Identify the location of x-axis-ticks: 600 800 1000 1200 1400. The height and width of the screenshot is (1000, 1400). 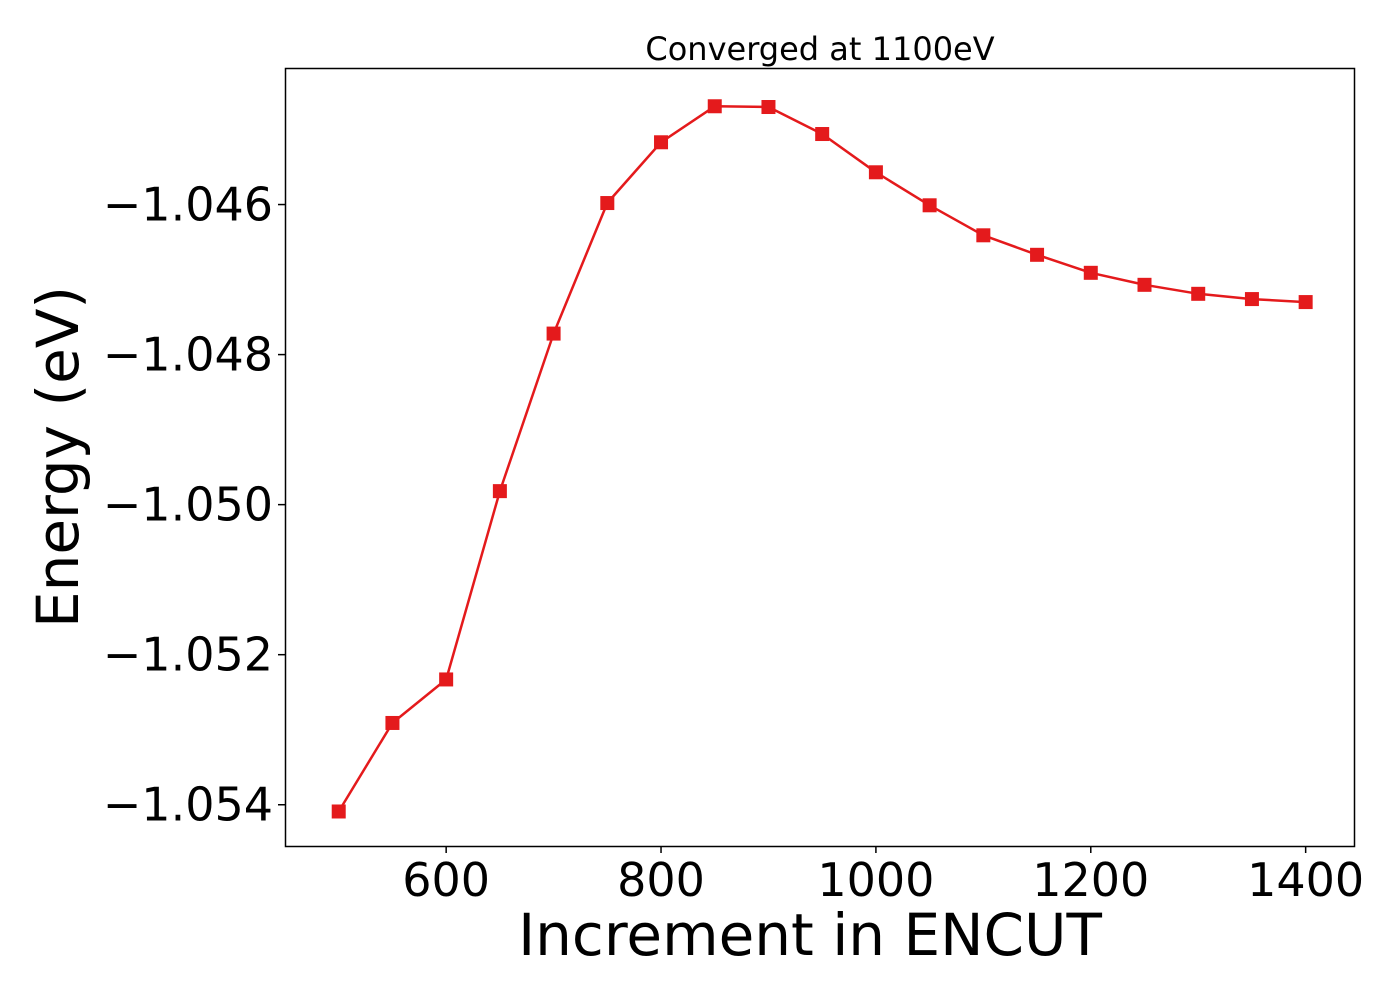
(883, 876).